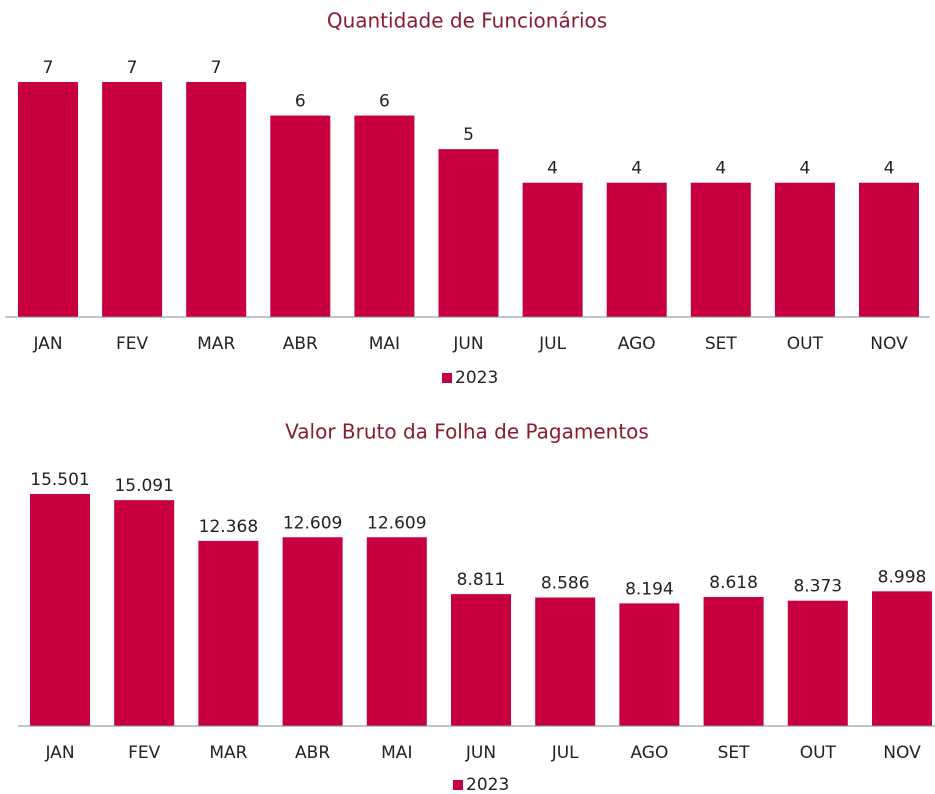  I want to click on chart-title: Quantidade de Funcionários, so click(467, 21).